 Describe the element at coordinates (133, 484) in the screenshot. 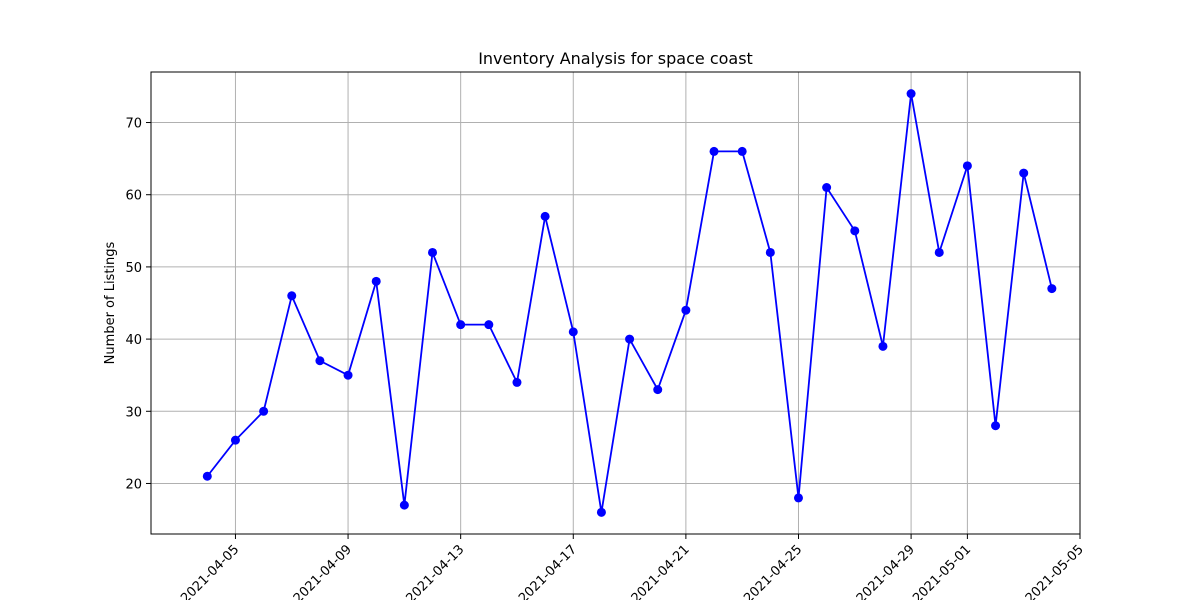

I see `y-tick-label: 20` at that location.